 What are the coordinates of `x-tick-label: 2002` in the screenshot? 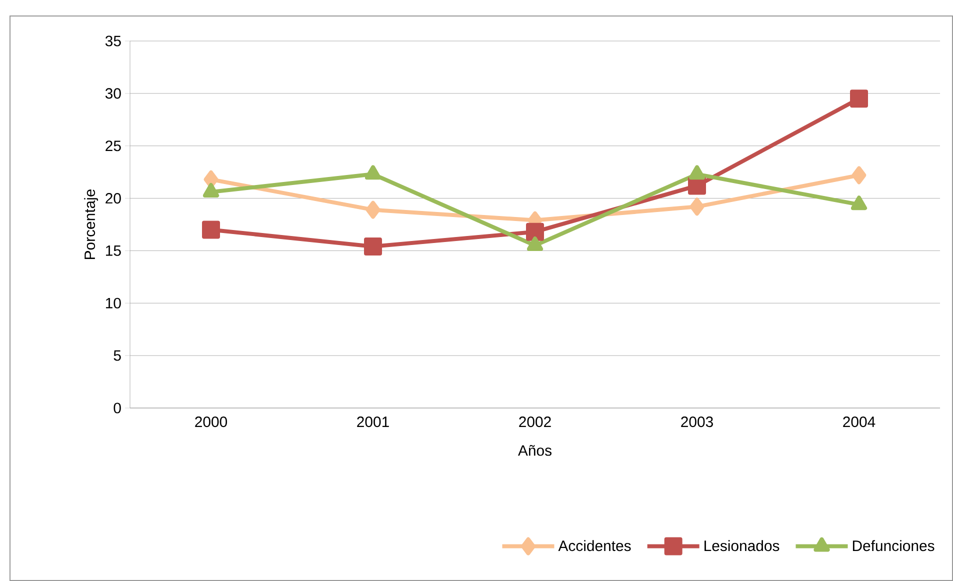 It's located at (535, 422).